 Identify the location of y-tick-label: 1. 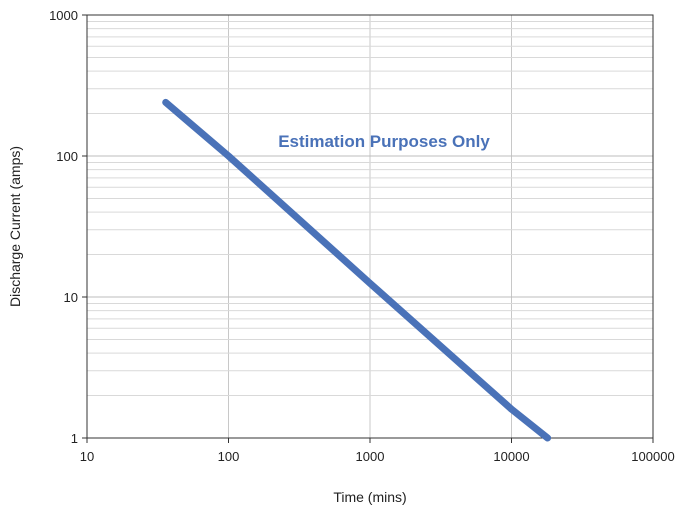
(74, 438).